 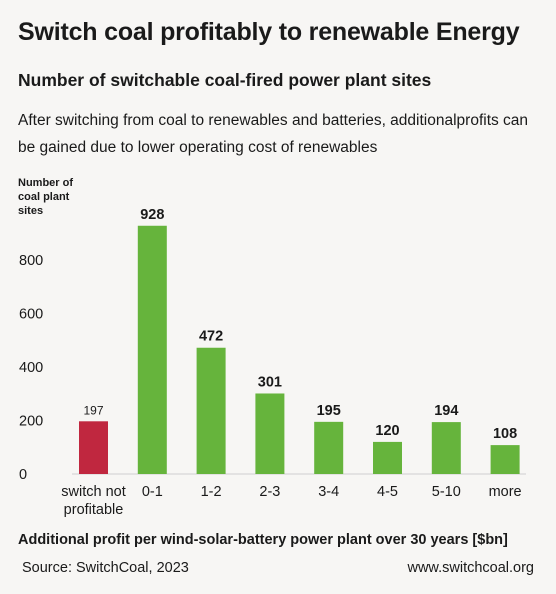 What do you see at coordinates (270, 382) in the screenshot?
I see `data-label: 301` at bounding box center [270, 382].